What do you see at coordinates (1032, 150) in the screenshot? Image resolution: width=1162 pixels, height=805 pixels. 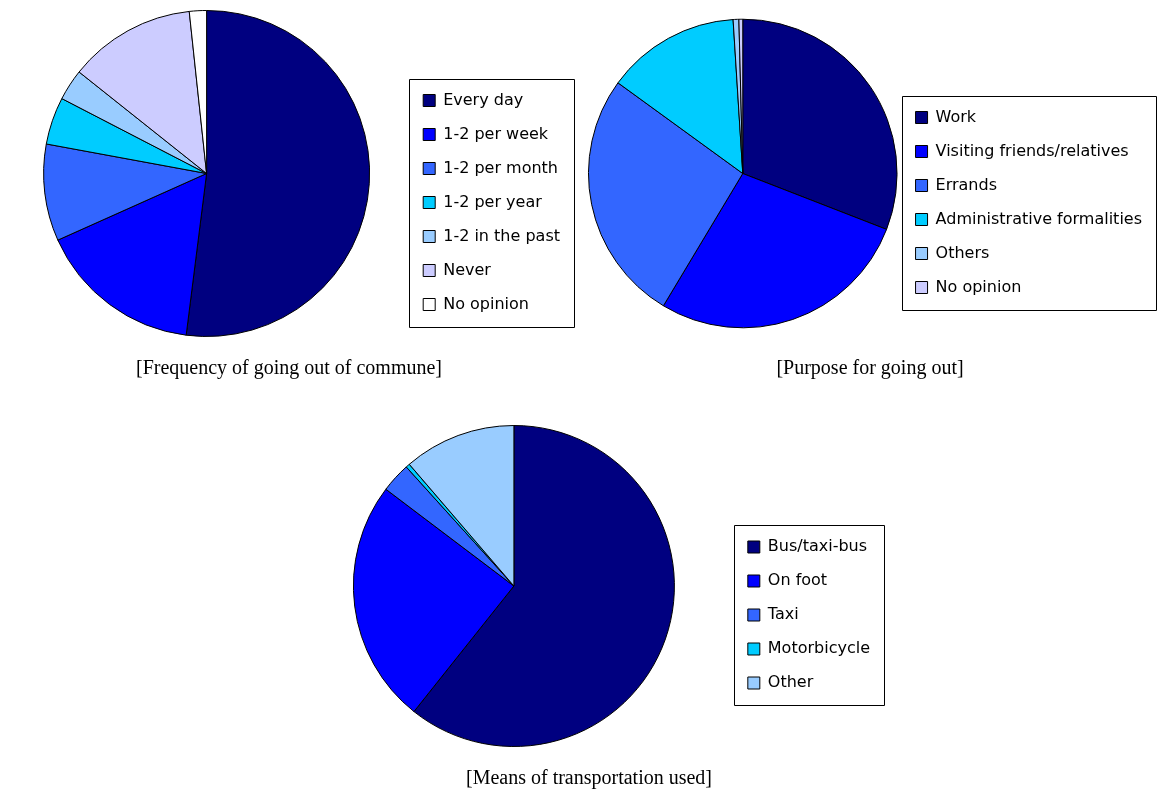 I see `legend-label: Visiting friends/relatives` at bounding box center [1032, 150].